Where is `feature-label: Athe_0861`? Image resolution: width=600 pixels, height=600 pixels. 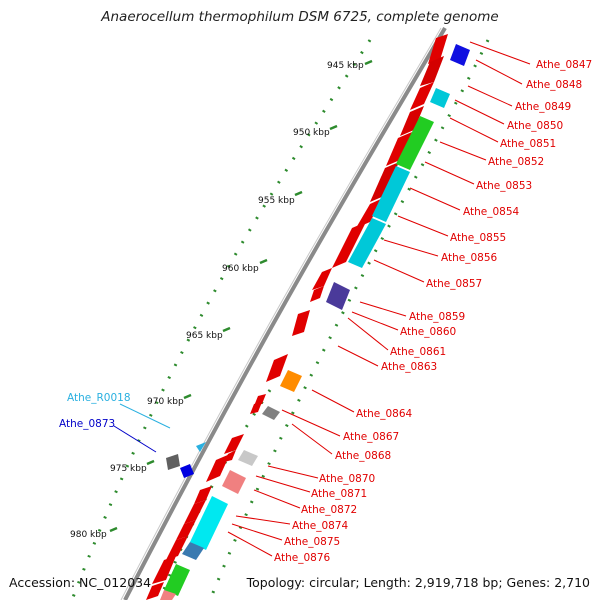 feature-label: Athe_0861 is located at coordinates (418, 352).